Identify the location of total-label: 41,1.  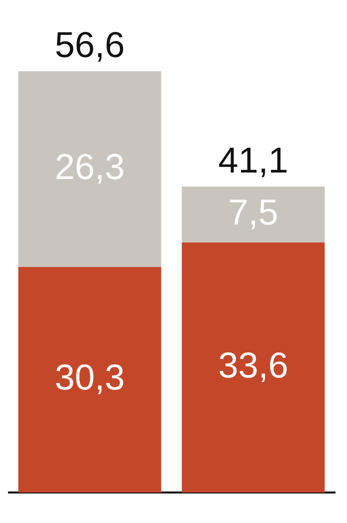
(253, 160).